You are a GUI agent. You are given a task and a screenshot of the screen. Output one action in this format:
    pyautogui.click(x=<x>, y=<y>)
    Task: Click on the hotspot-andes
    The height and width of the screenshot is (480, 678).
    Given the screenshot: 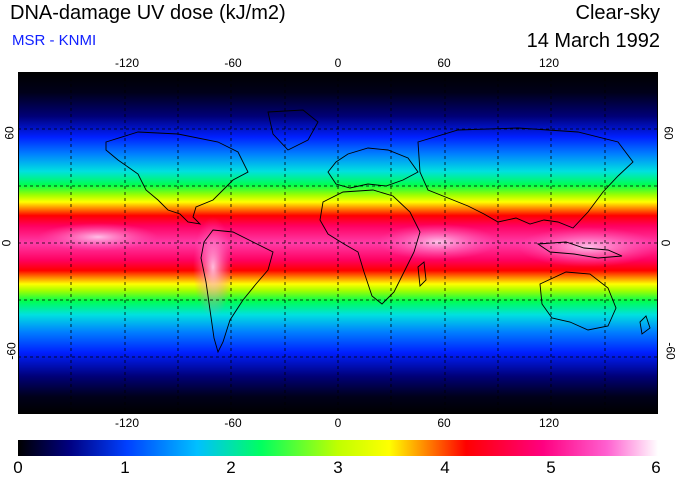 What is the action you would take?
    pyautogui.click(x=213, y=267)
    